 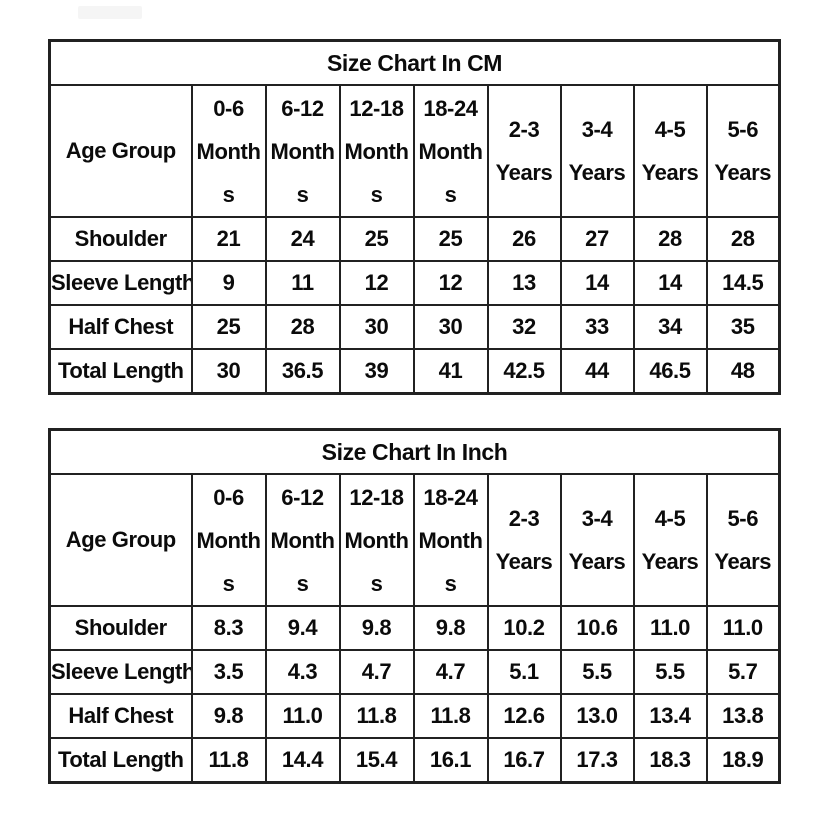 What do you see at coordinates (743, 151) in the screenshot?
I see `header-column: 5-6 Years` at bounding box center [743, 151].